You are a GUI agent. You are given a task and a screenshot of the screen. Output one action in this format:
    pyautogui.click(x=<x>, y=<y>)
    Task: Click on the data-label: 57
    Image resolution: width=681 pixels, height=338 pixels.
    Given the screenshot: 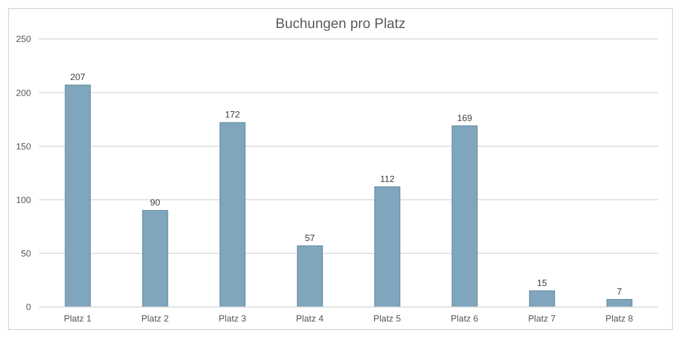 What is the action you would take?
    pyautogui.click(x=309, y=237)
    